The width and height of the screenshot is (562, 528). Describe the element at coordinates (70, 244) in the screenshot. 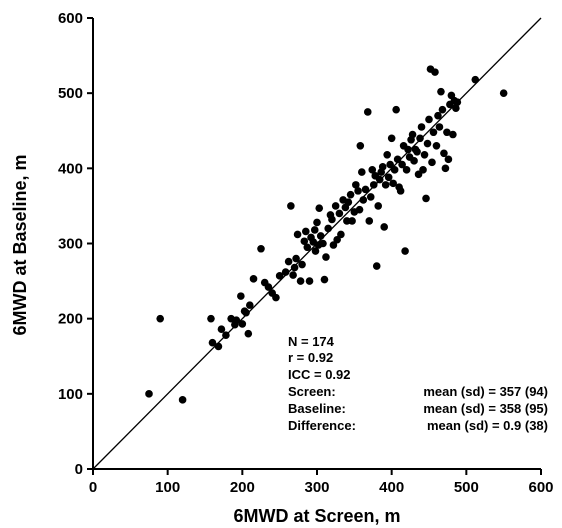

I see `y-tick-label: 300` at that location.